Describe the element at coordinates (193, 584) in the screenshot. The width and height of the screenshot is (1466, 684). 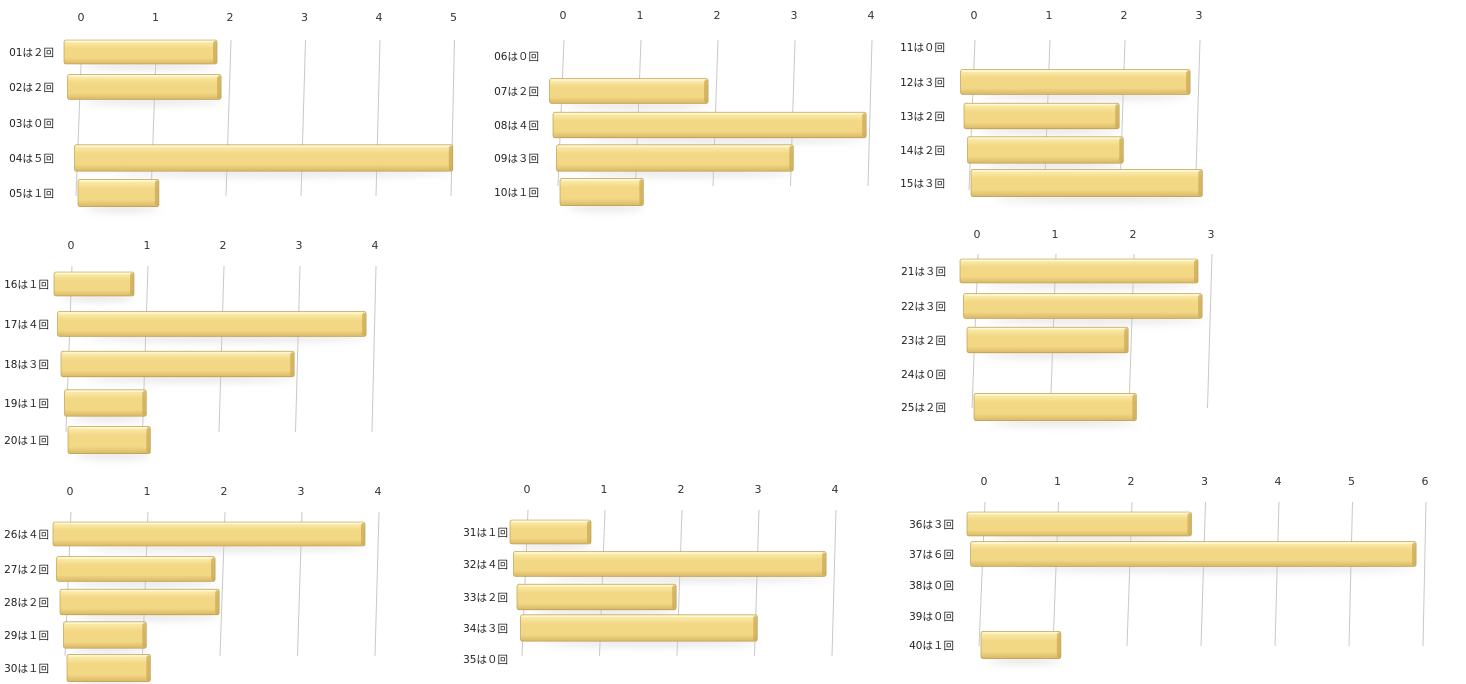
I see `chart-panel-6: 0 1 2 3 4 26は４回 27は２回 28は２回 29は１回 30は１回` at that location.